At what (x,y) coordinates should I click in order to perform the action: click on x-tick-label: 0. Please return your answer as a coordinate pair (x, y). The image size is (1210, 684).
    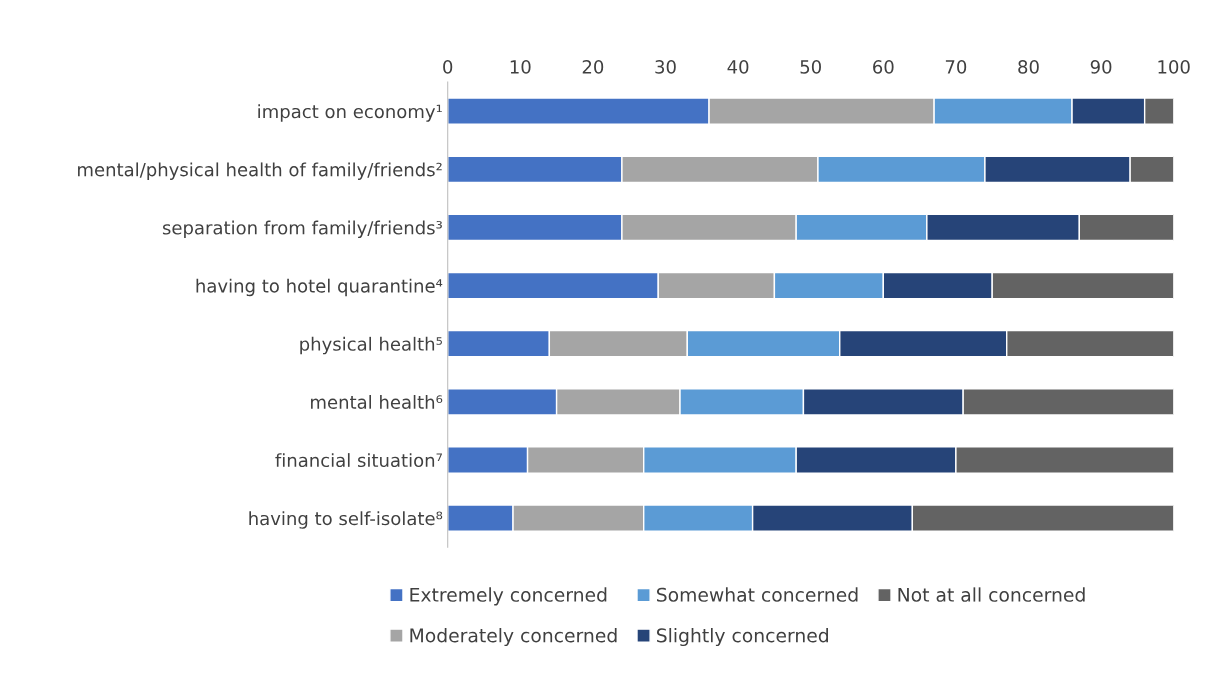
    Looking at the image, I should click on (448, 67).